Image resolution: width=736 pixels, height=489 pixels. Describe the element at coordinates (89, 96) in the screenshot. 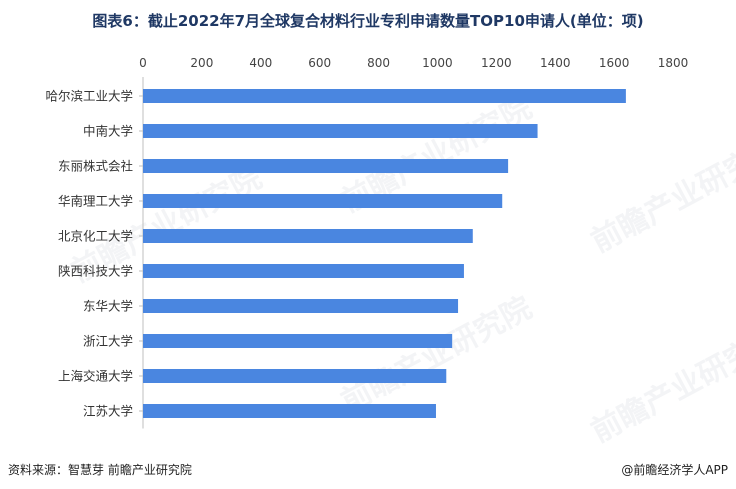

I see `category-label: 哈尔滨工业大学` at that location.